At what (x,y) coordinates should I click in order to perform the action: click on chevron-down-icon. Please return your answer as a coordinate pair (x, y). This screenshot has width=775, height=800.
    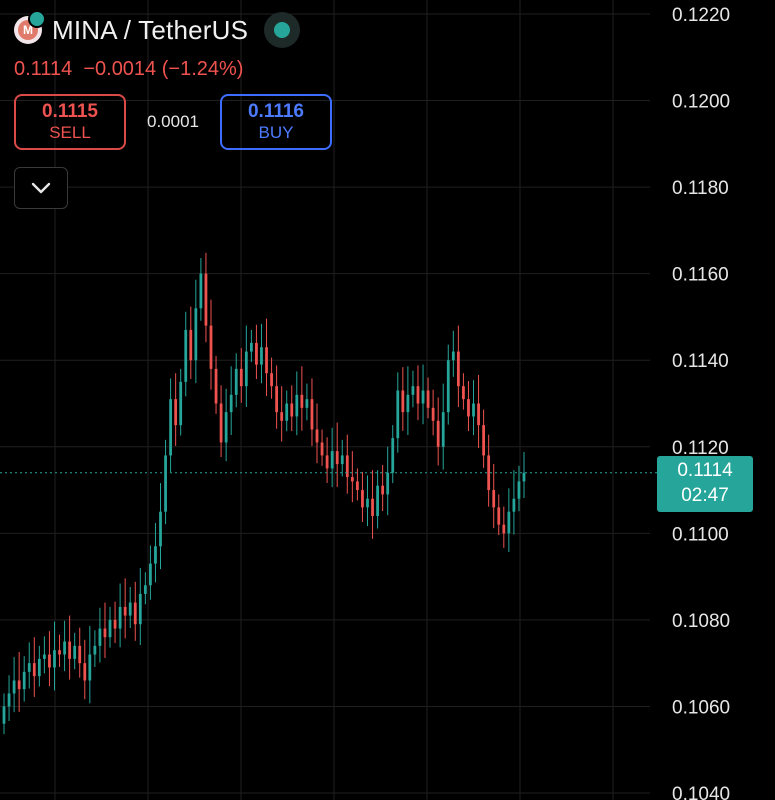
    Looking at the image, I should click on (41, 188).